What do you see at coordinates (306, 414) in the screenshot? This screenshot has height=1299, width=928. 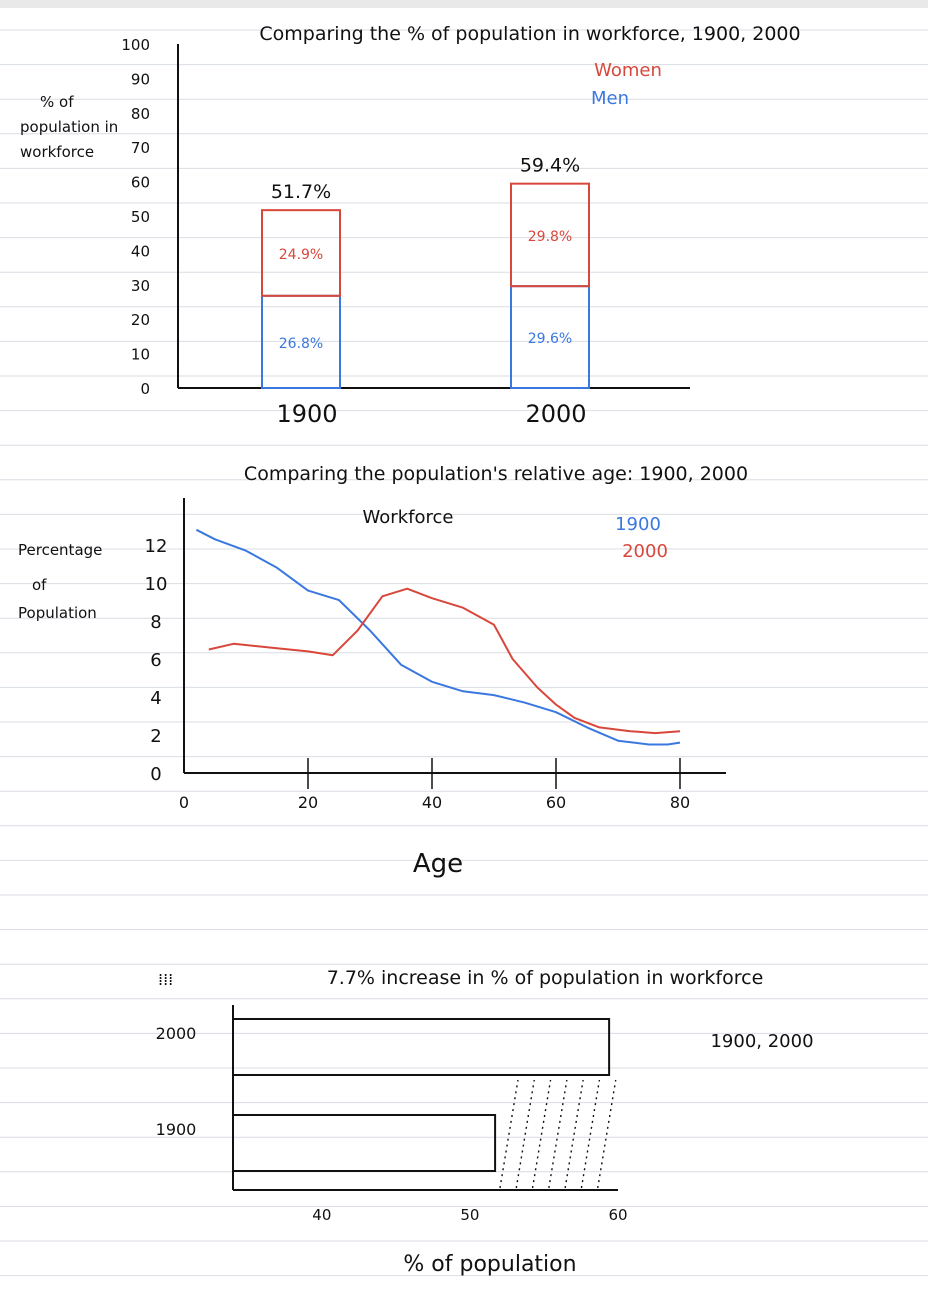 I see `chart1-x-tick-label: 1900` at bounding box center [306, 414].